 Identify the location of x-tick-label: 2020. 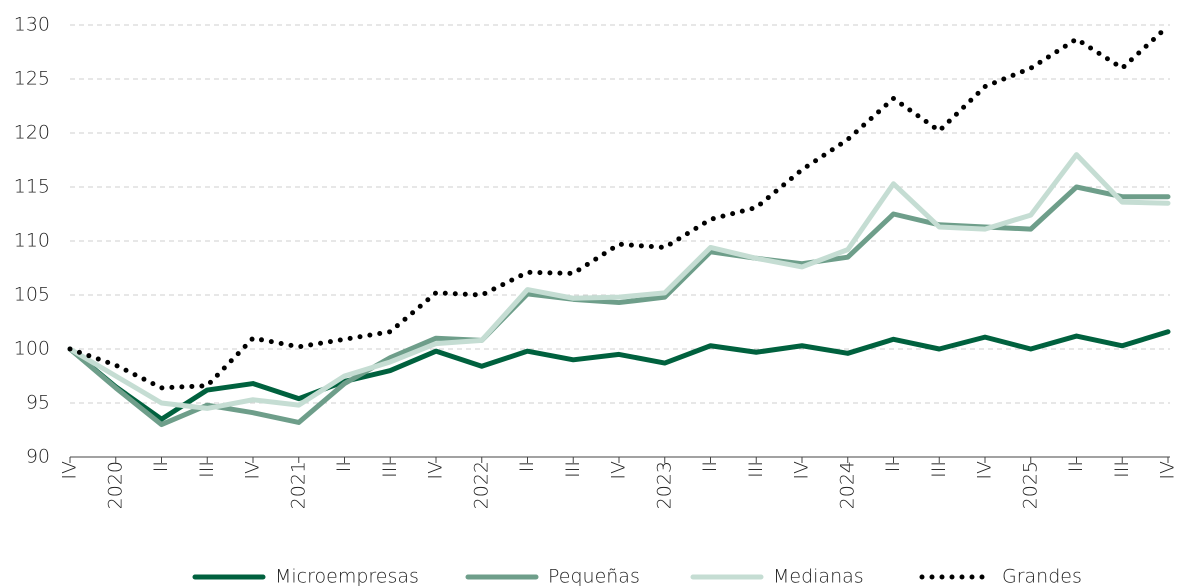
(115, 485).